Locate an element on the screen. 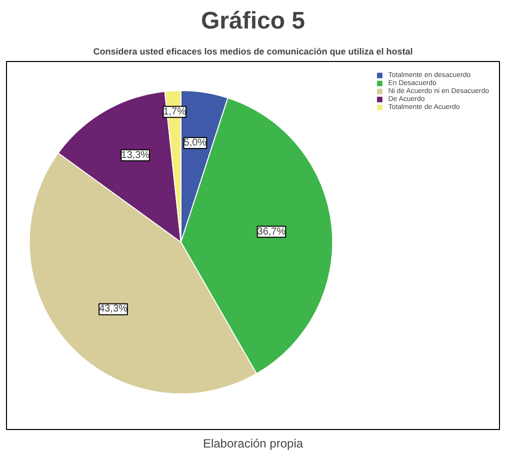  chart-subtitle: Considera usted eficaces los medios de comunicación que utiliza el hostal is located at coordinates (253, 51).